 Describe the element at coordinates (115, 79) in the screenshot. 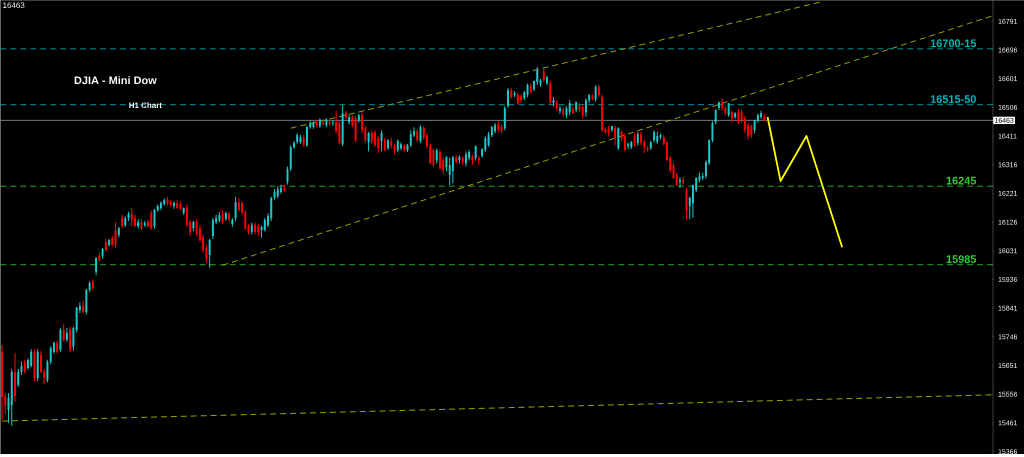

I see `text: DJIA - Mini Dow` at that location.